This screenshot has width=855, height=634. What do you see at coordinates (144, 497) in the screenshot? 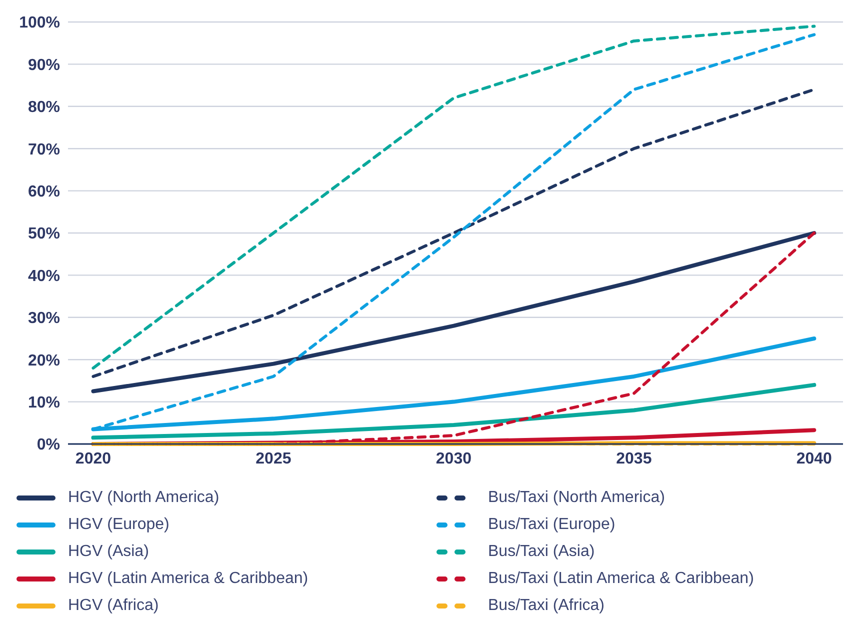
I see `legend-label: HGV (North America)` at bounding box center [144, 497].